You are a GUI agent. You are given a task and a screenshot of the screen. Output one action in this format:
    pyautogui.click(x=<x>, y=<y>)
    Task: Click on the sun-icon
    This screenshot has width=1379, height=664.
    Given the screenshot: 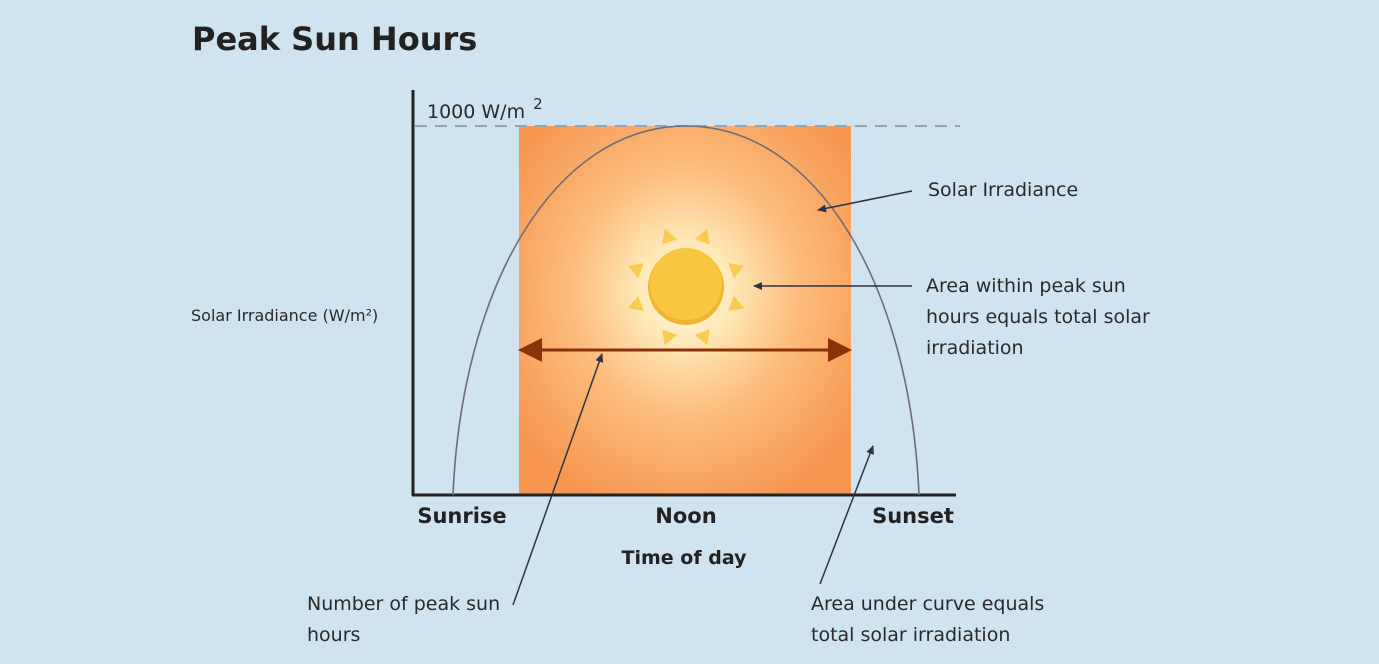 What is the action you would take?
    pyautogui.click(x=686, y=287)
    